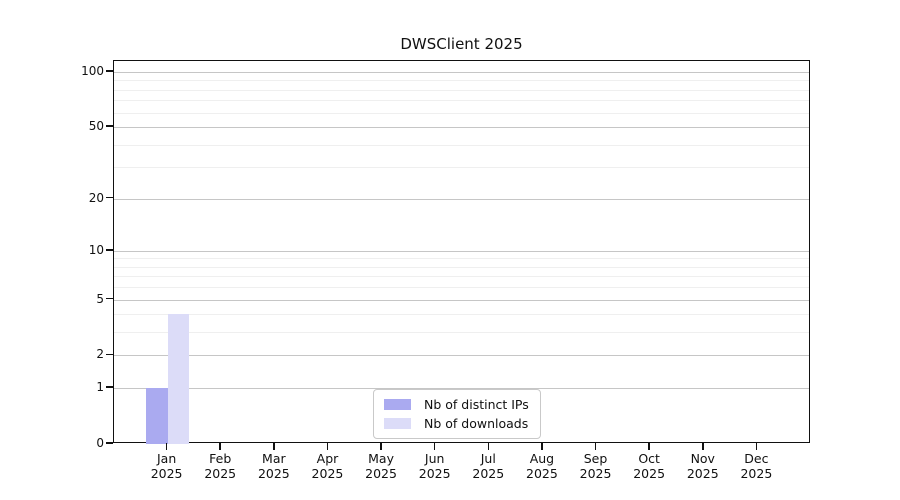 The image size is (900, 500). What do you see at coordinates (100, 443) in the screenshot?
I see `y-tick-label: 0` at bounding box center [100, 443].